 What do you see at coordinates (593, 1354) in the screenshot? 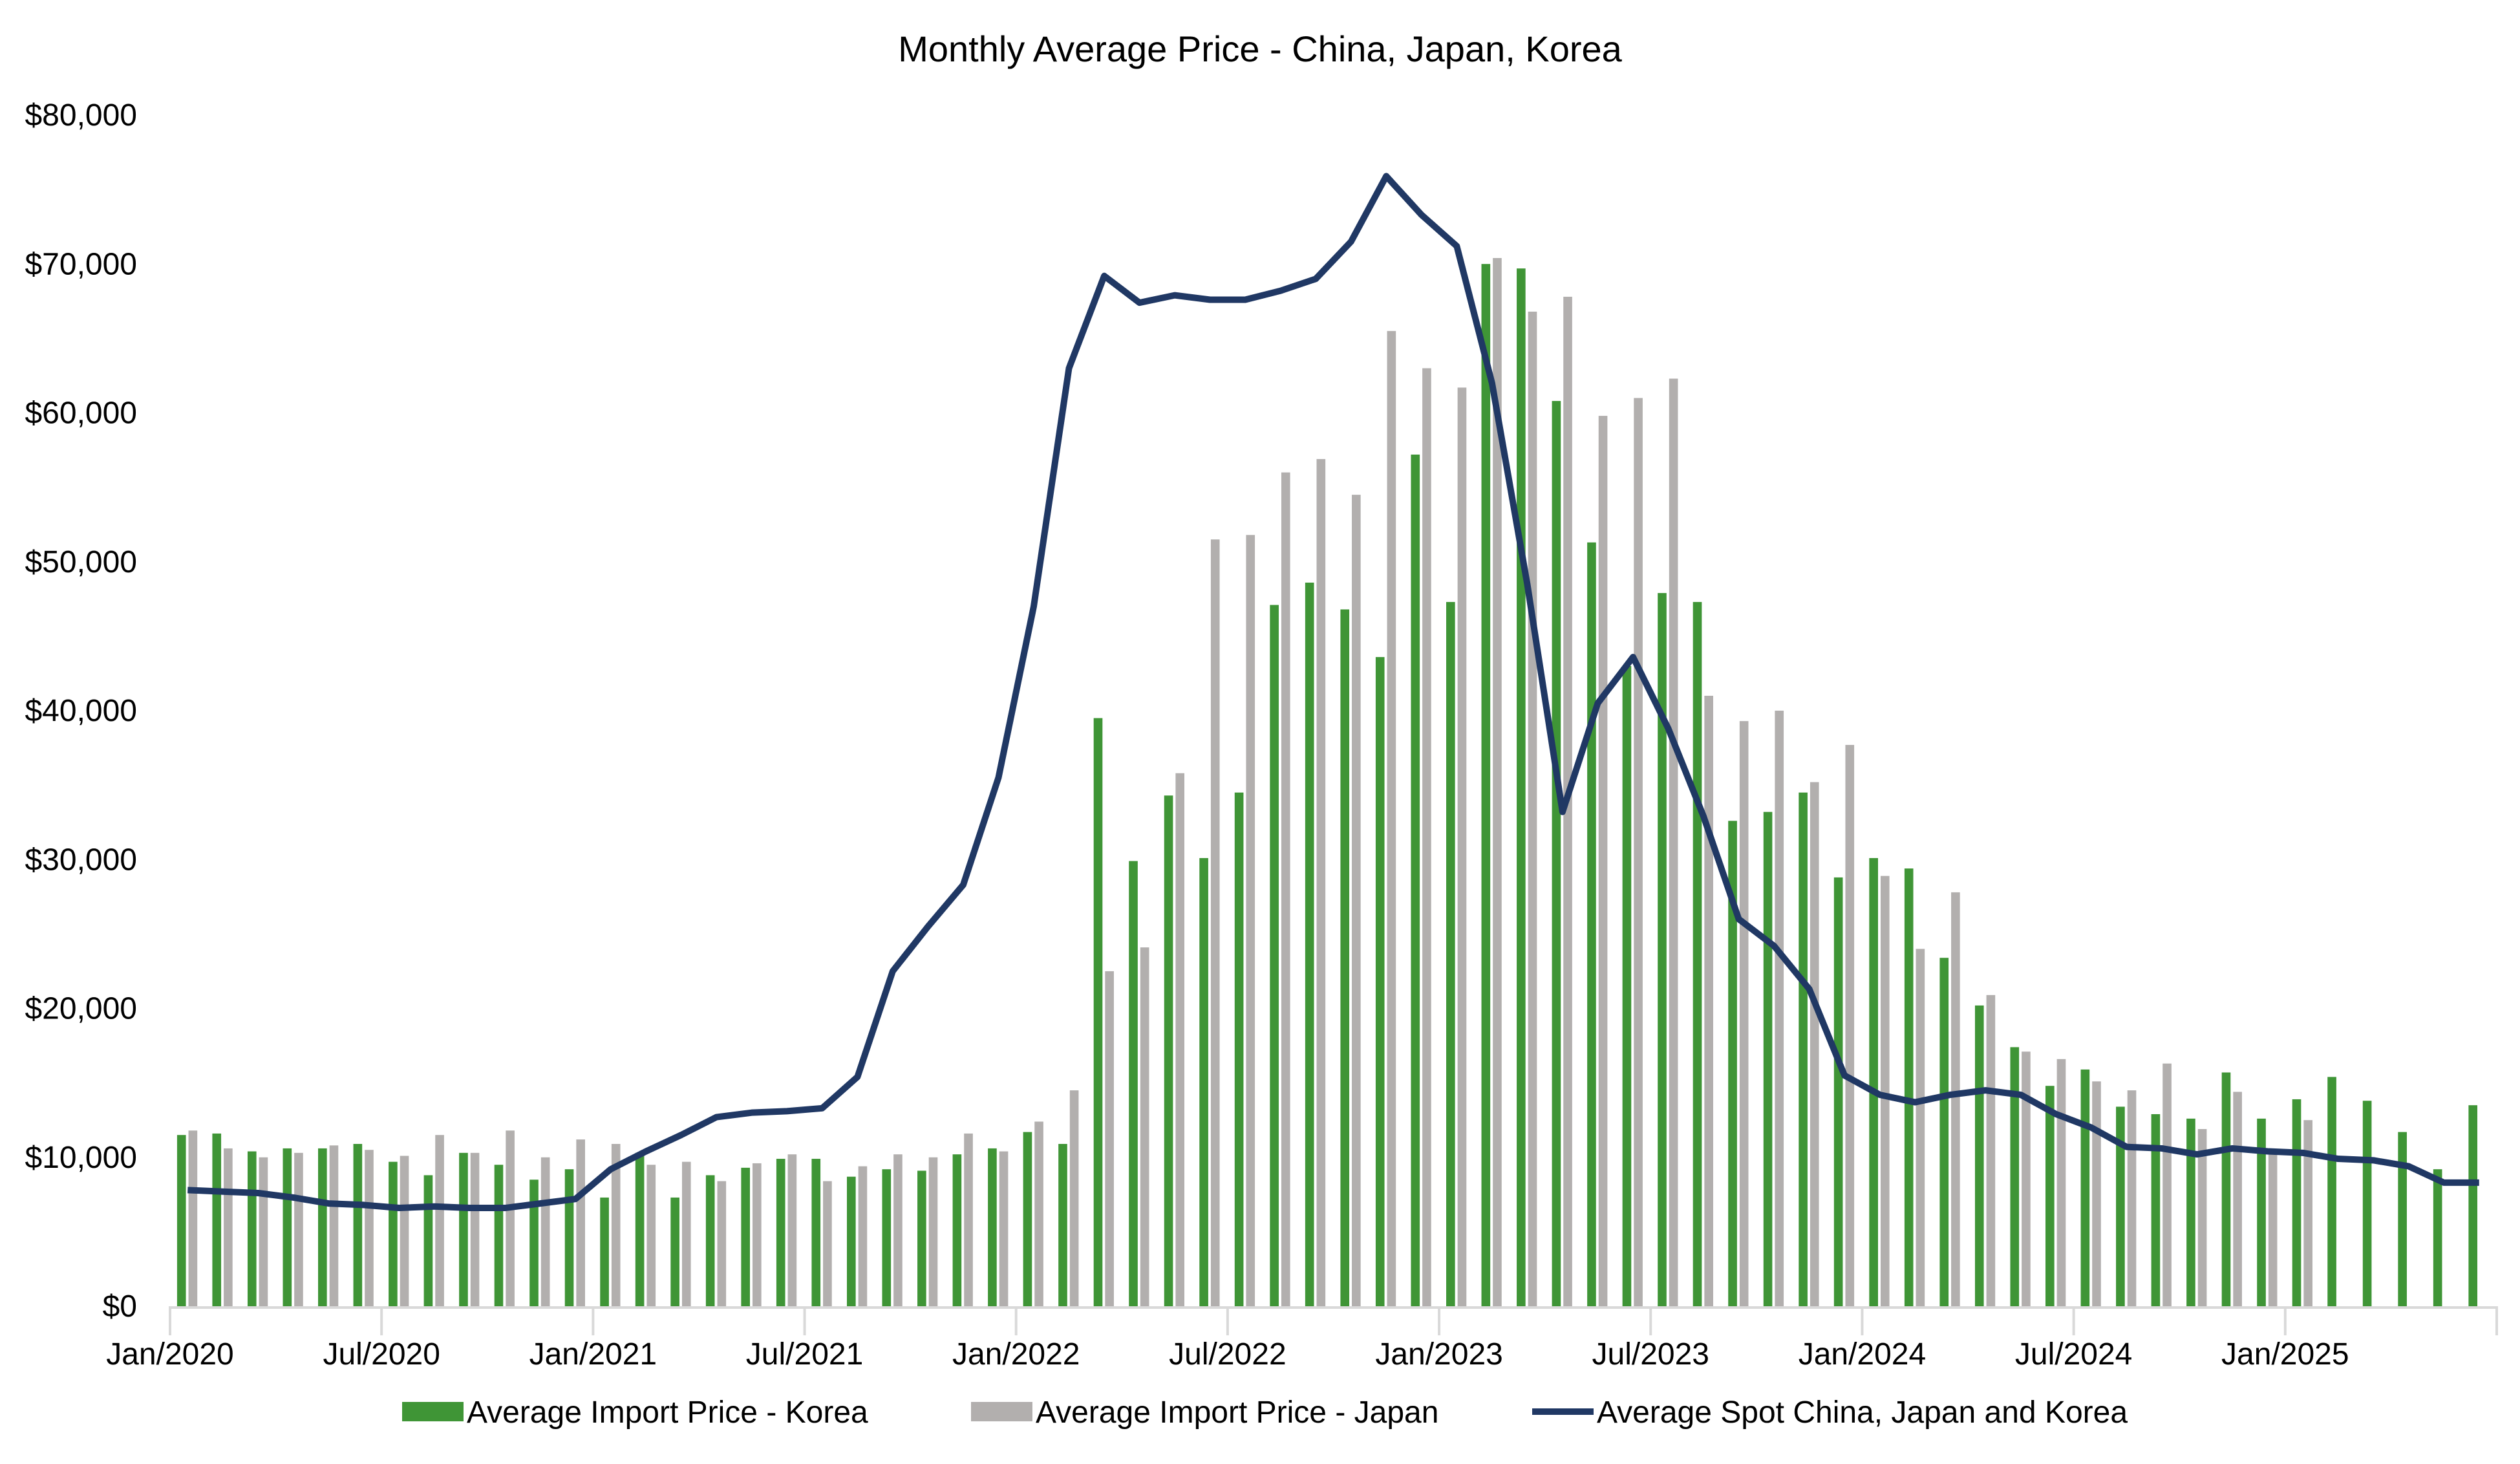
I see `x-tick-label: Jan/2021` at bounding box center [593, 1354].